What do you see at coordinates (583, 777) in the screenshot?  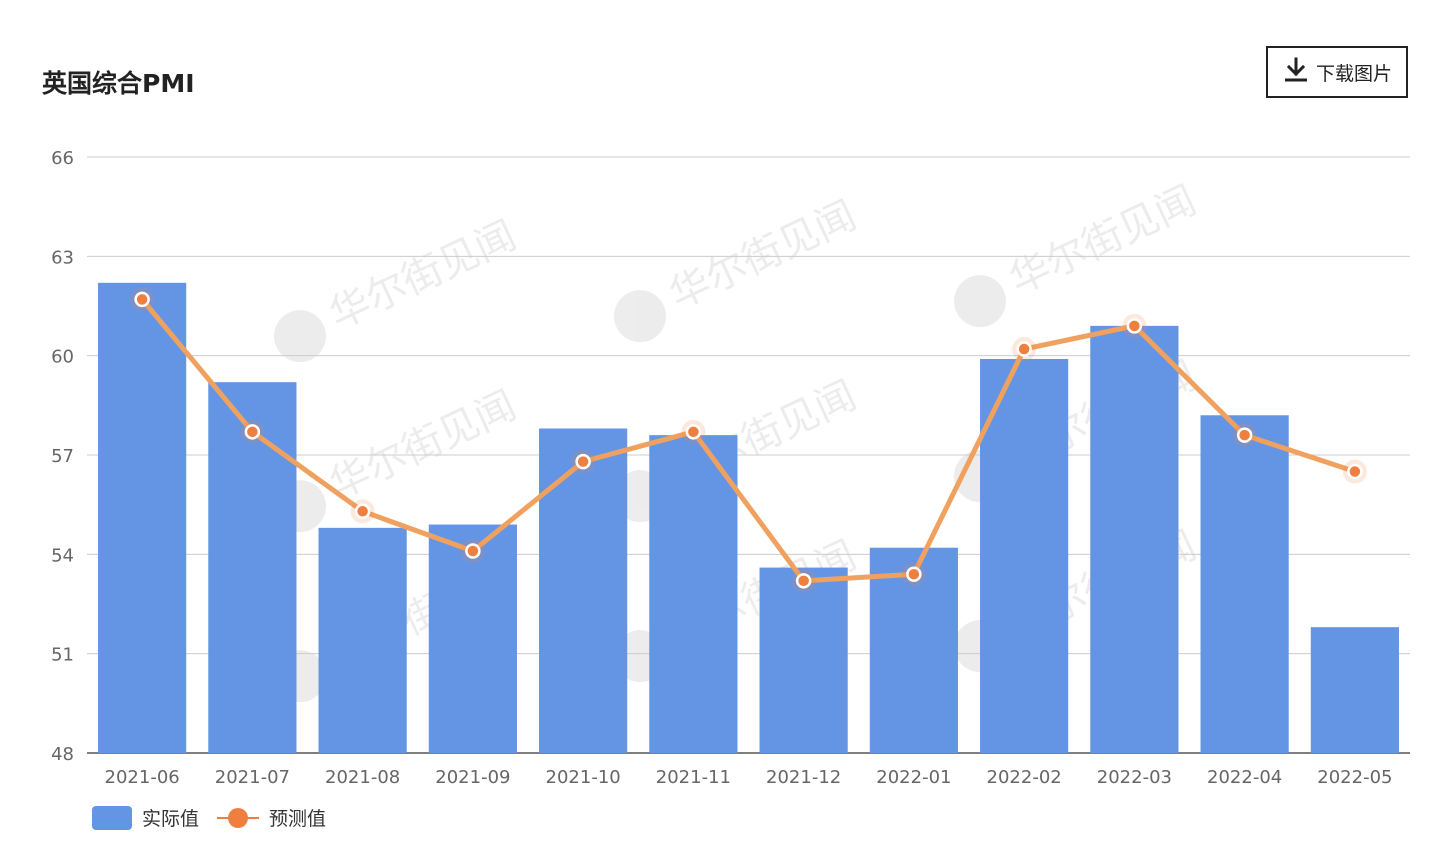 I see `x-tick-label: 2021-10` at bounding box center [583, 777].